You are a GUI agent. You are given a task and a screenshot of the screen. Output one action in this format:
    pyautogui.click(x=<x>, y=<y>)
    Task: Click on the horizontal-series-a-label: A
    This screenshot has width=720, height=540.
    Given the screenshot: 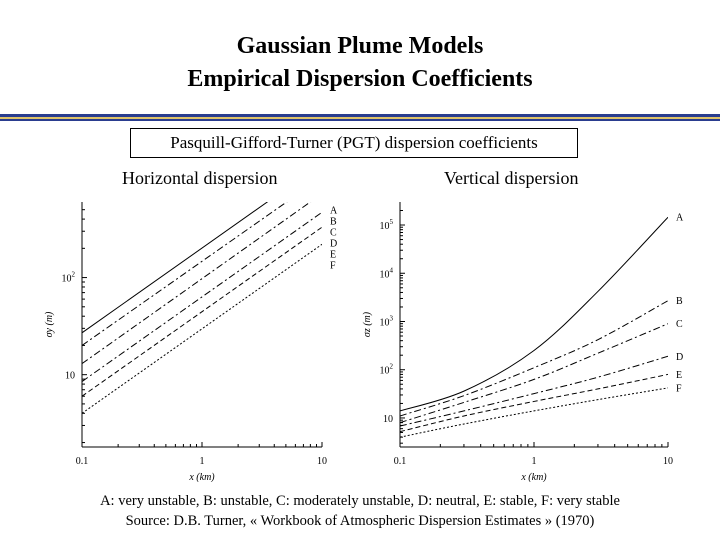 What is the action you would take?
    pyautogui.click(x=334, y=211)
    